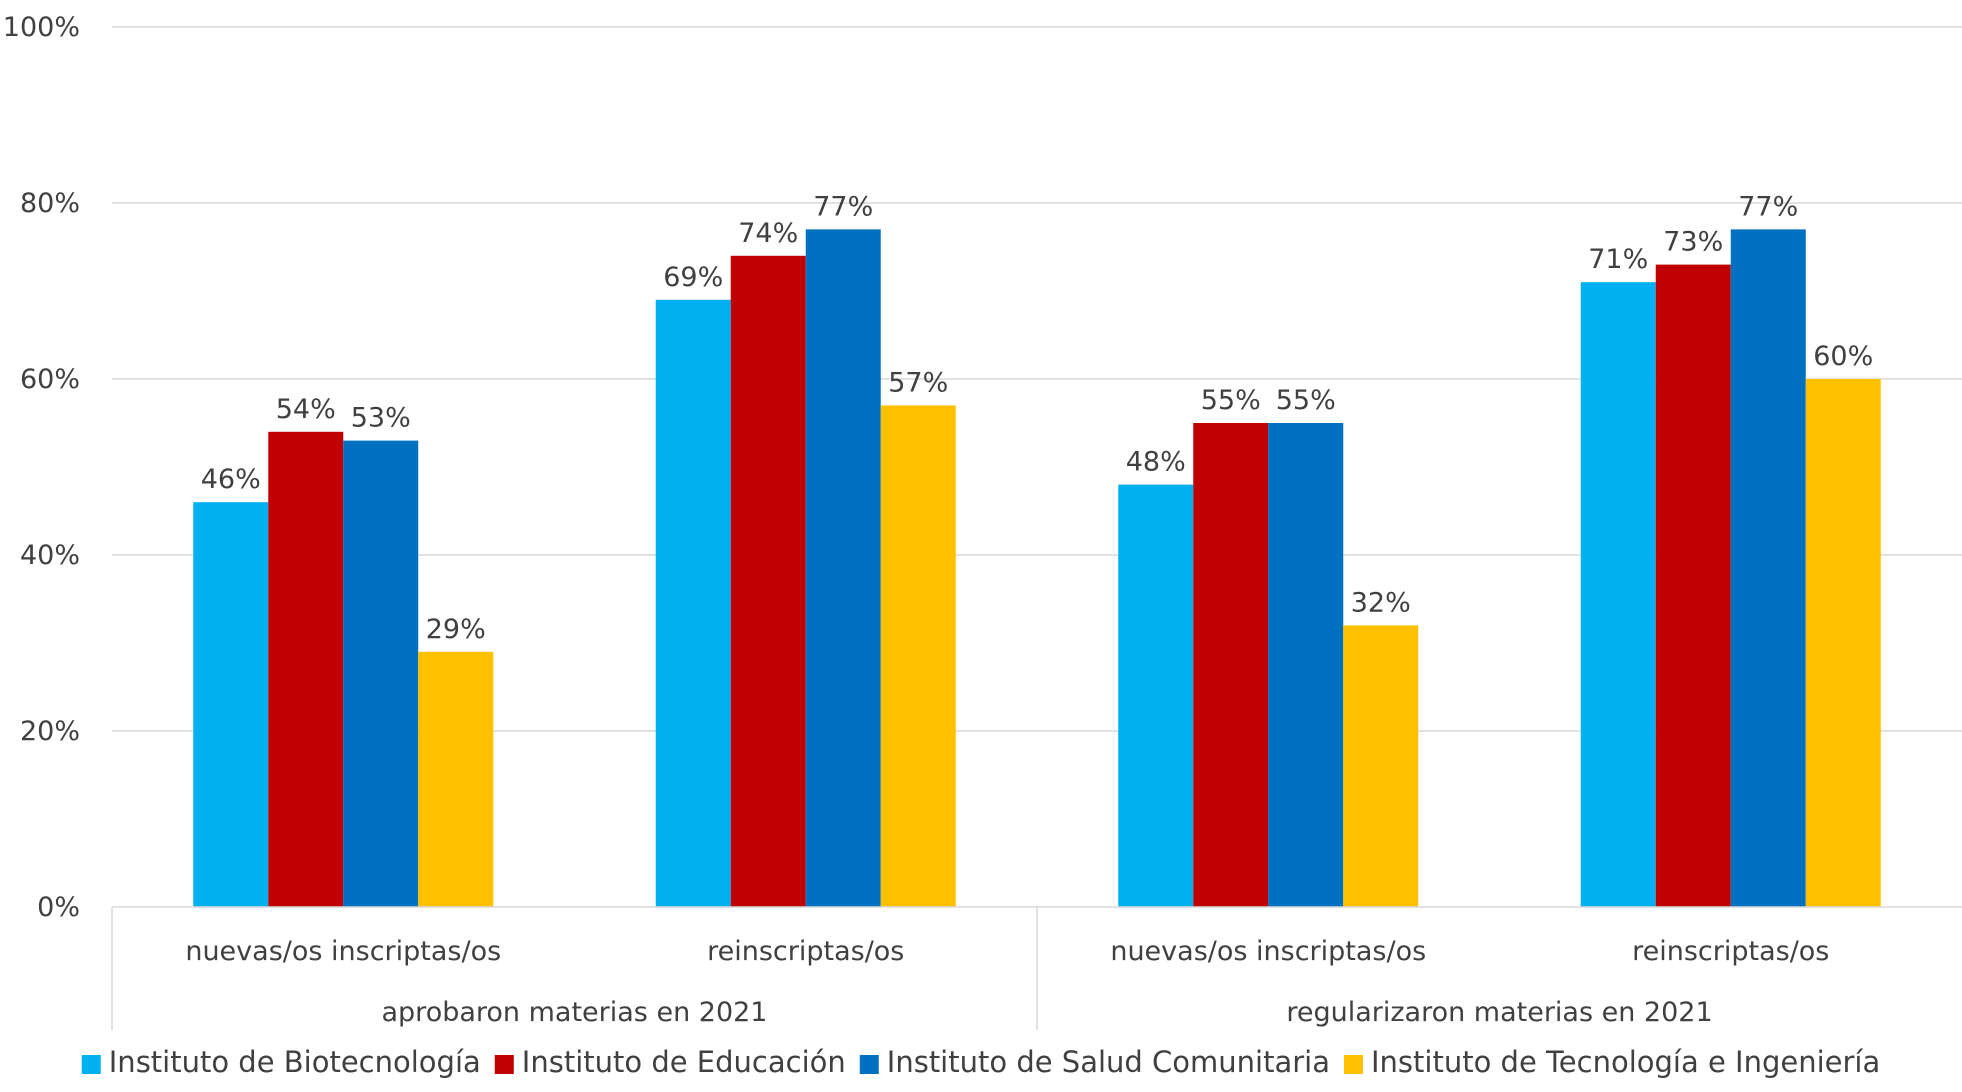  Describe the element at coordinates (1625, 1062) in the screenshot. I see `legend-label: Instituto de Tecnología e Ingeniería` at that location.